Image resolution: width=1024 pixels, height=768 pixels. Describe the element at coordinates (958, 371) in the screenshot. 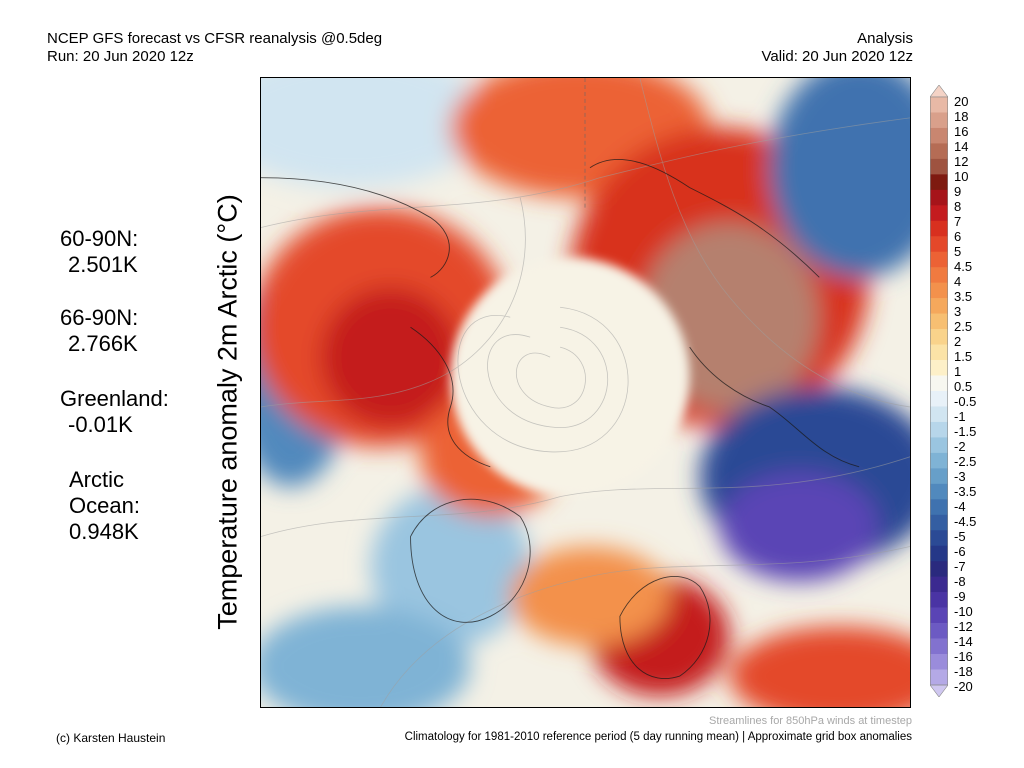

I see `colorbar-tick-label: 1` at that location.